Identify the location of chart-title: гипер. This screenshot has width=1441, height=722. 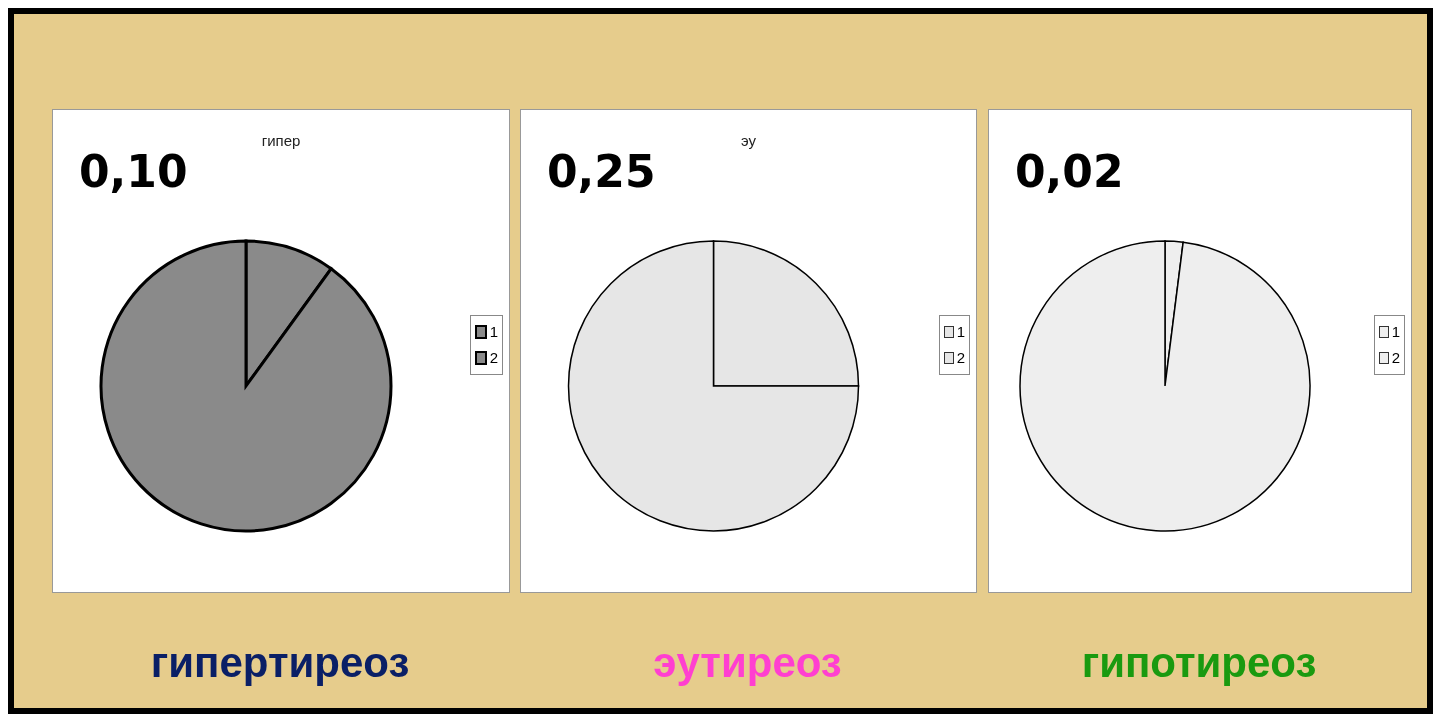
(281, 140).